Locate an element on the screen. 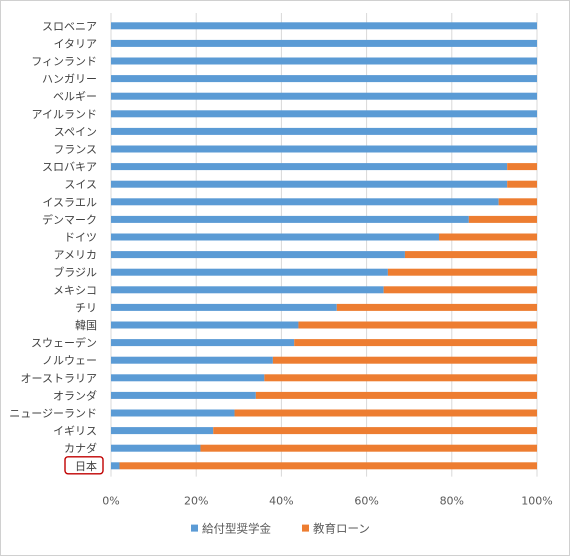 The height and width of the screenshot is (559, 570). category-label: スロベニア is located at coordinates (69, 26).